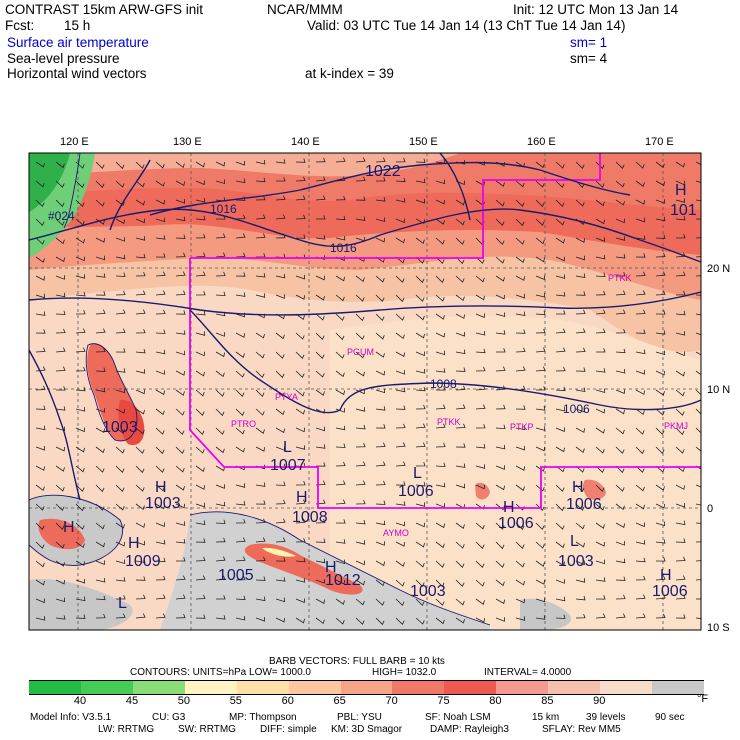 Image resolution: width=740 pixels, height=740 pixels. What do you see at coordinates (366, 687) in the screenshot?
I see `colorbar-segment` at bounding box center [366, 687].